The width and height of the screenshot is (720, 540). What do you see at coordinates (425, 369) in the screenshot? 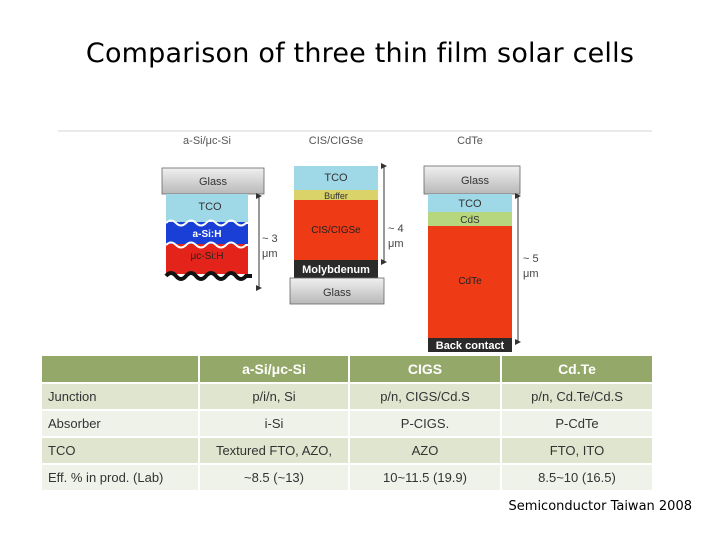
I see `table-header-cell: CIGS` at bounding box center [425, 369].